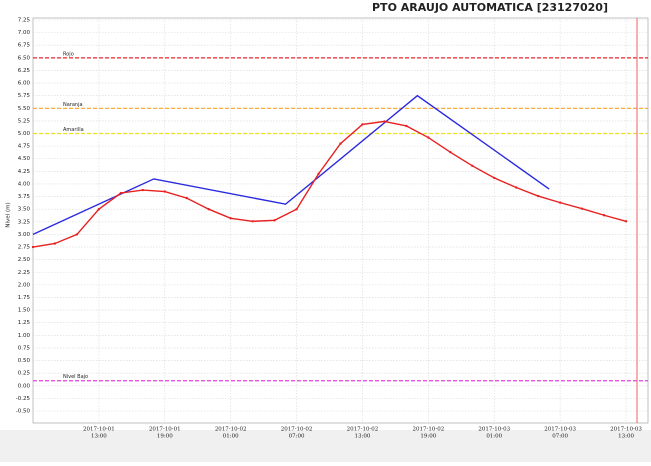 This screenshot has height=466, width=651. What do you see at coordinates (24, 336) in the screenshot?
I see `y-tick-label: 1.00` at bounding box center [24, 336].